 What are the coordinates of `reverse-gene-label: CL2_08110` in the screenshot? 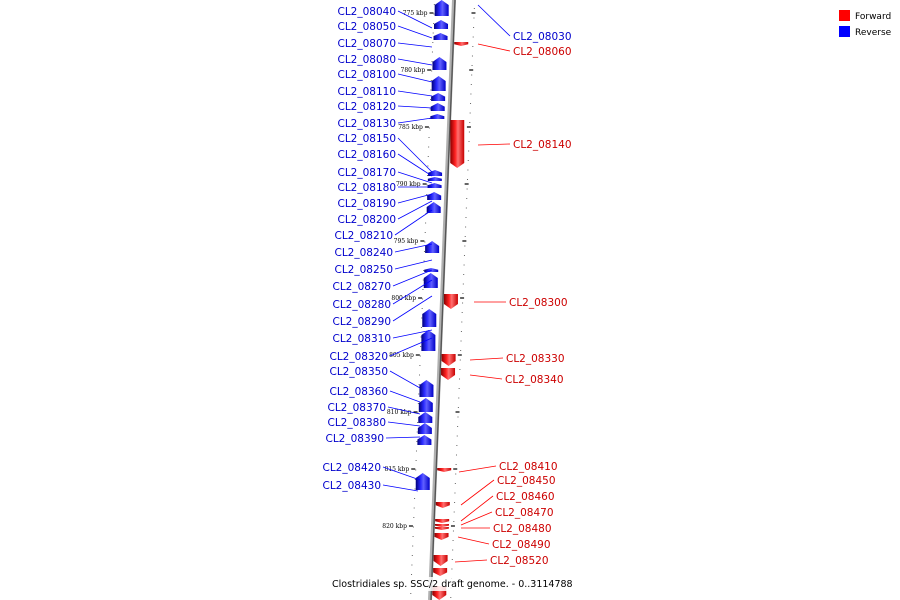 It's located at (385, 92).